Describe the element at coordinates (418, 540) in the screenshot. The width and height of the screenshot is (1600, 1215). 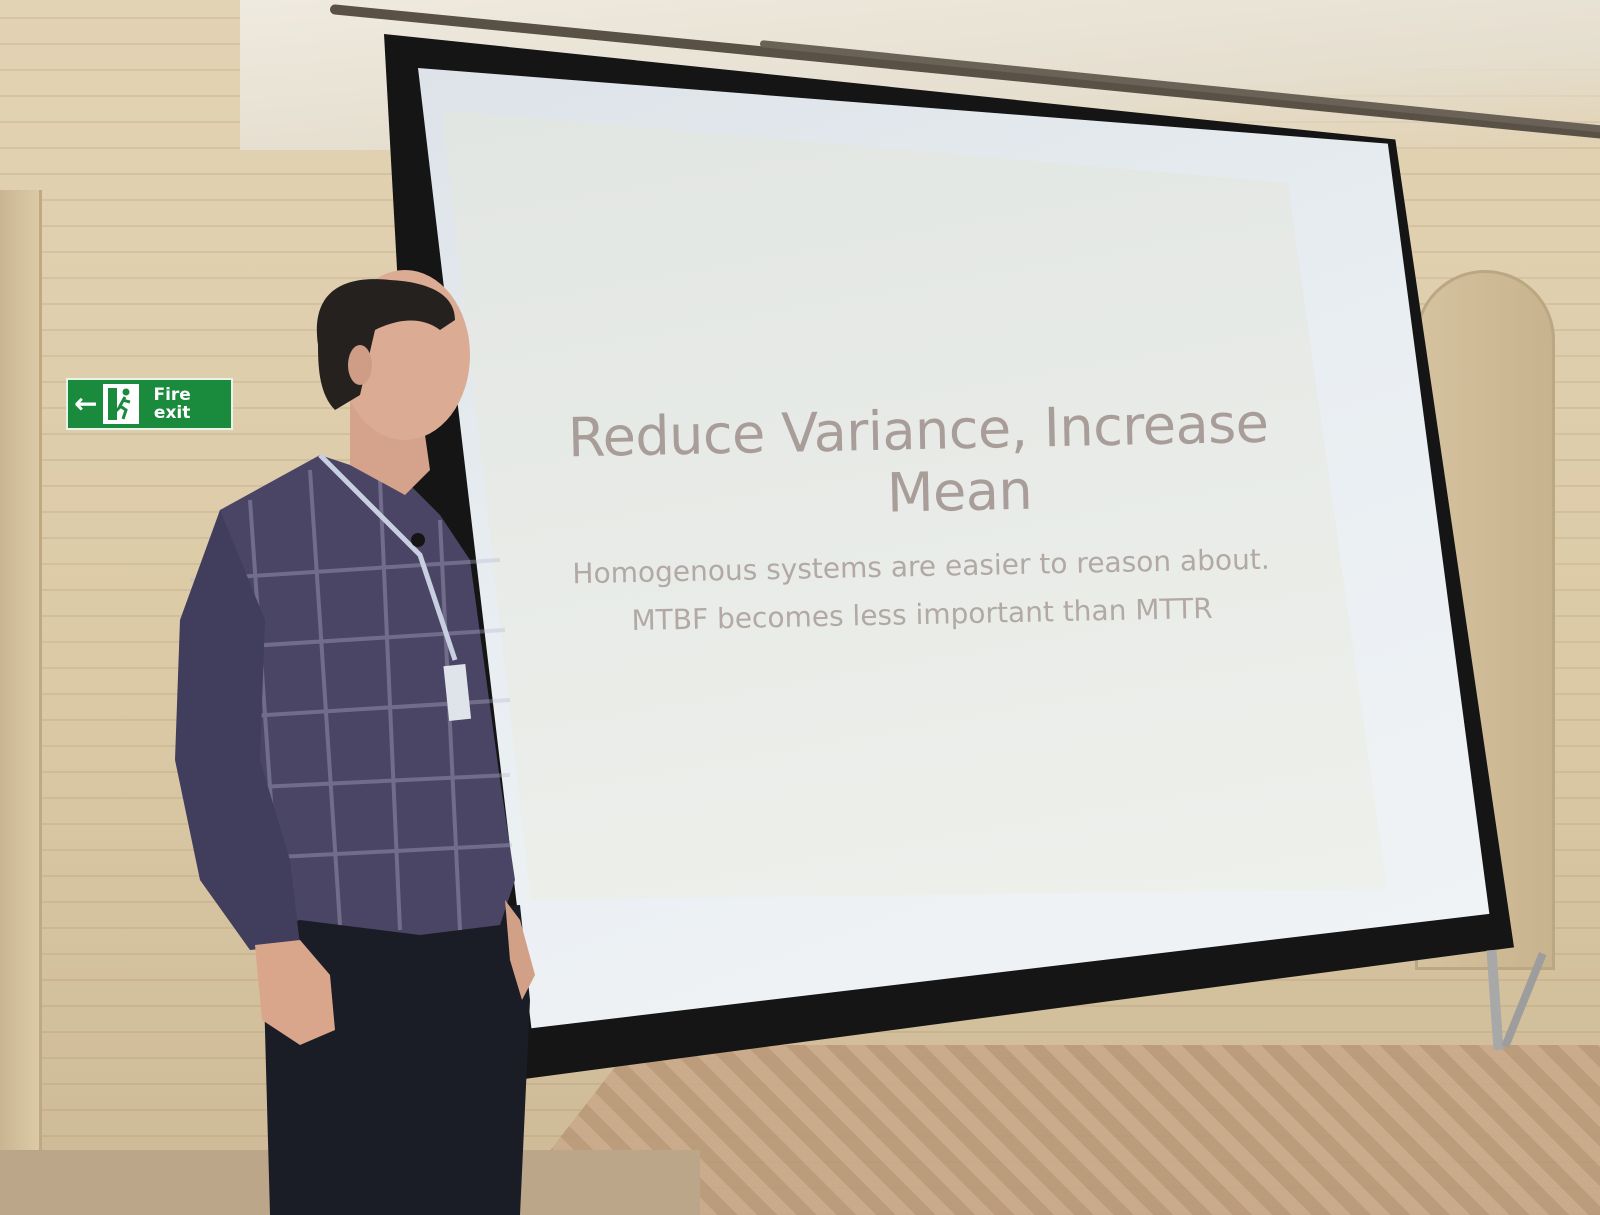
I see `lapel-microphone-icon` at that location.